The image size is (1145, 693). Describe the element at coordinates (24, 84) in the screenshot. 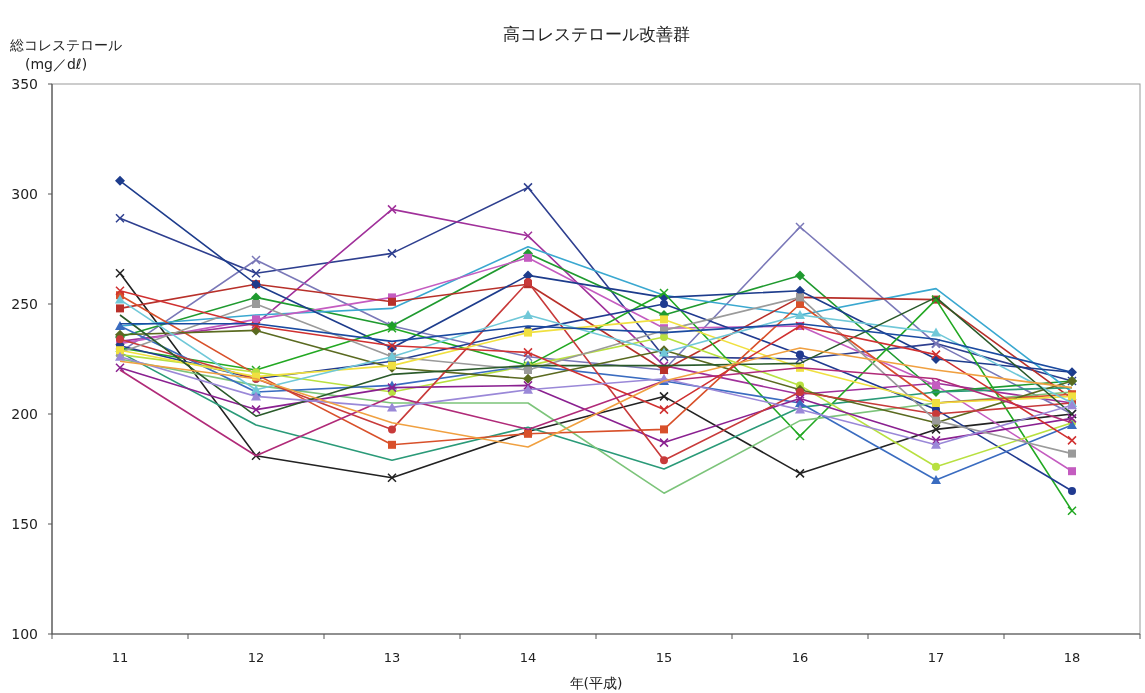

I see `y-tick-label: 350` at that location.